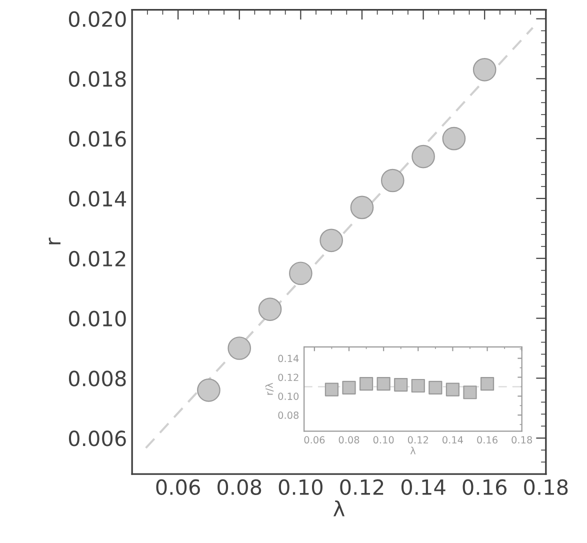  Describe the element at coordinates (97, 79) in the screenshot. I see `y-tick-label: 0.018` at that location.